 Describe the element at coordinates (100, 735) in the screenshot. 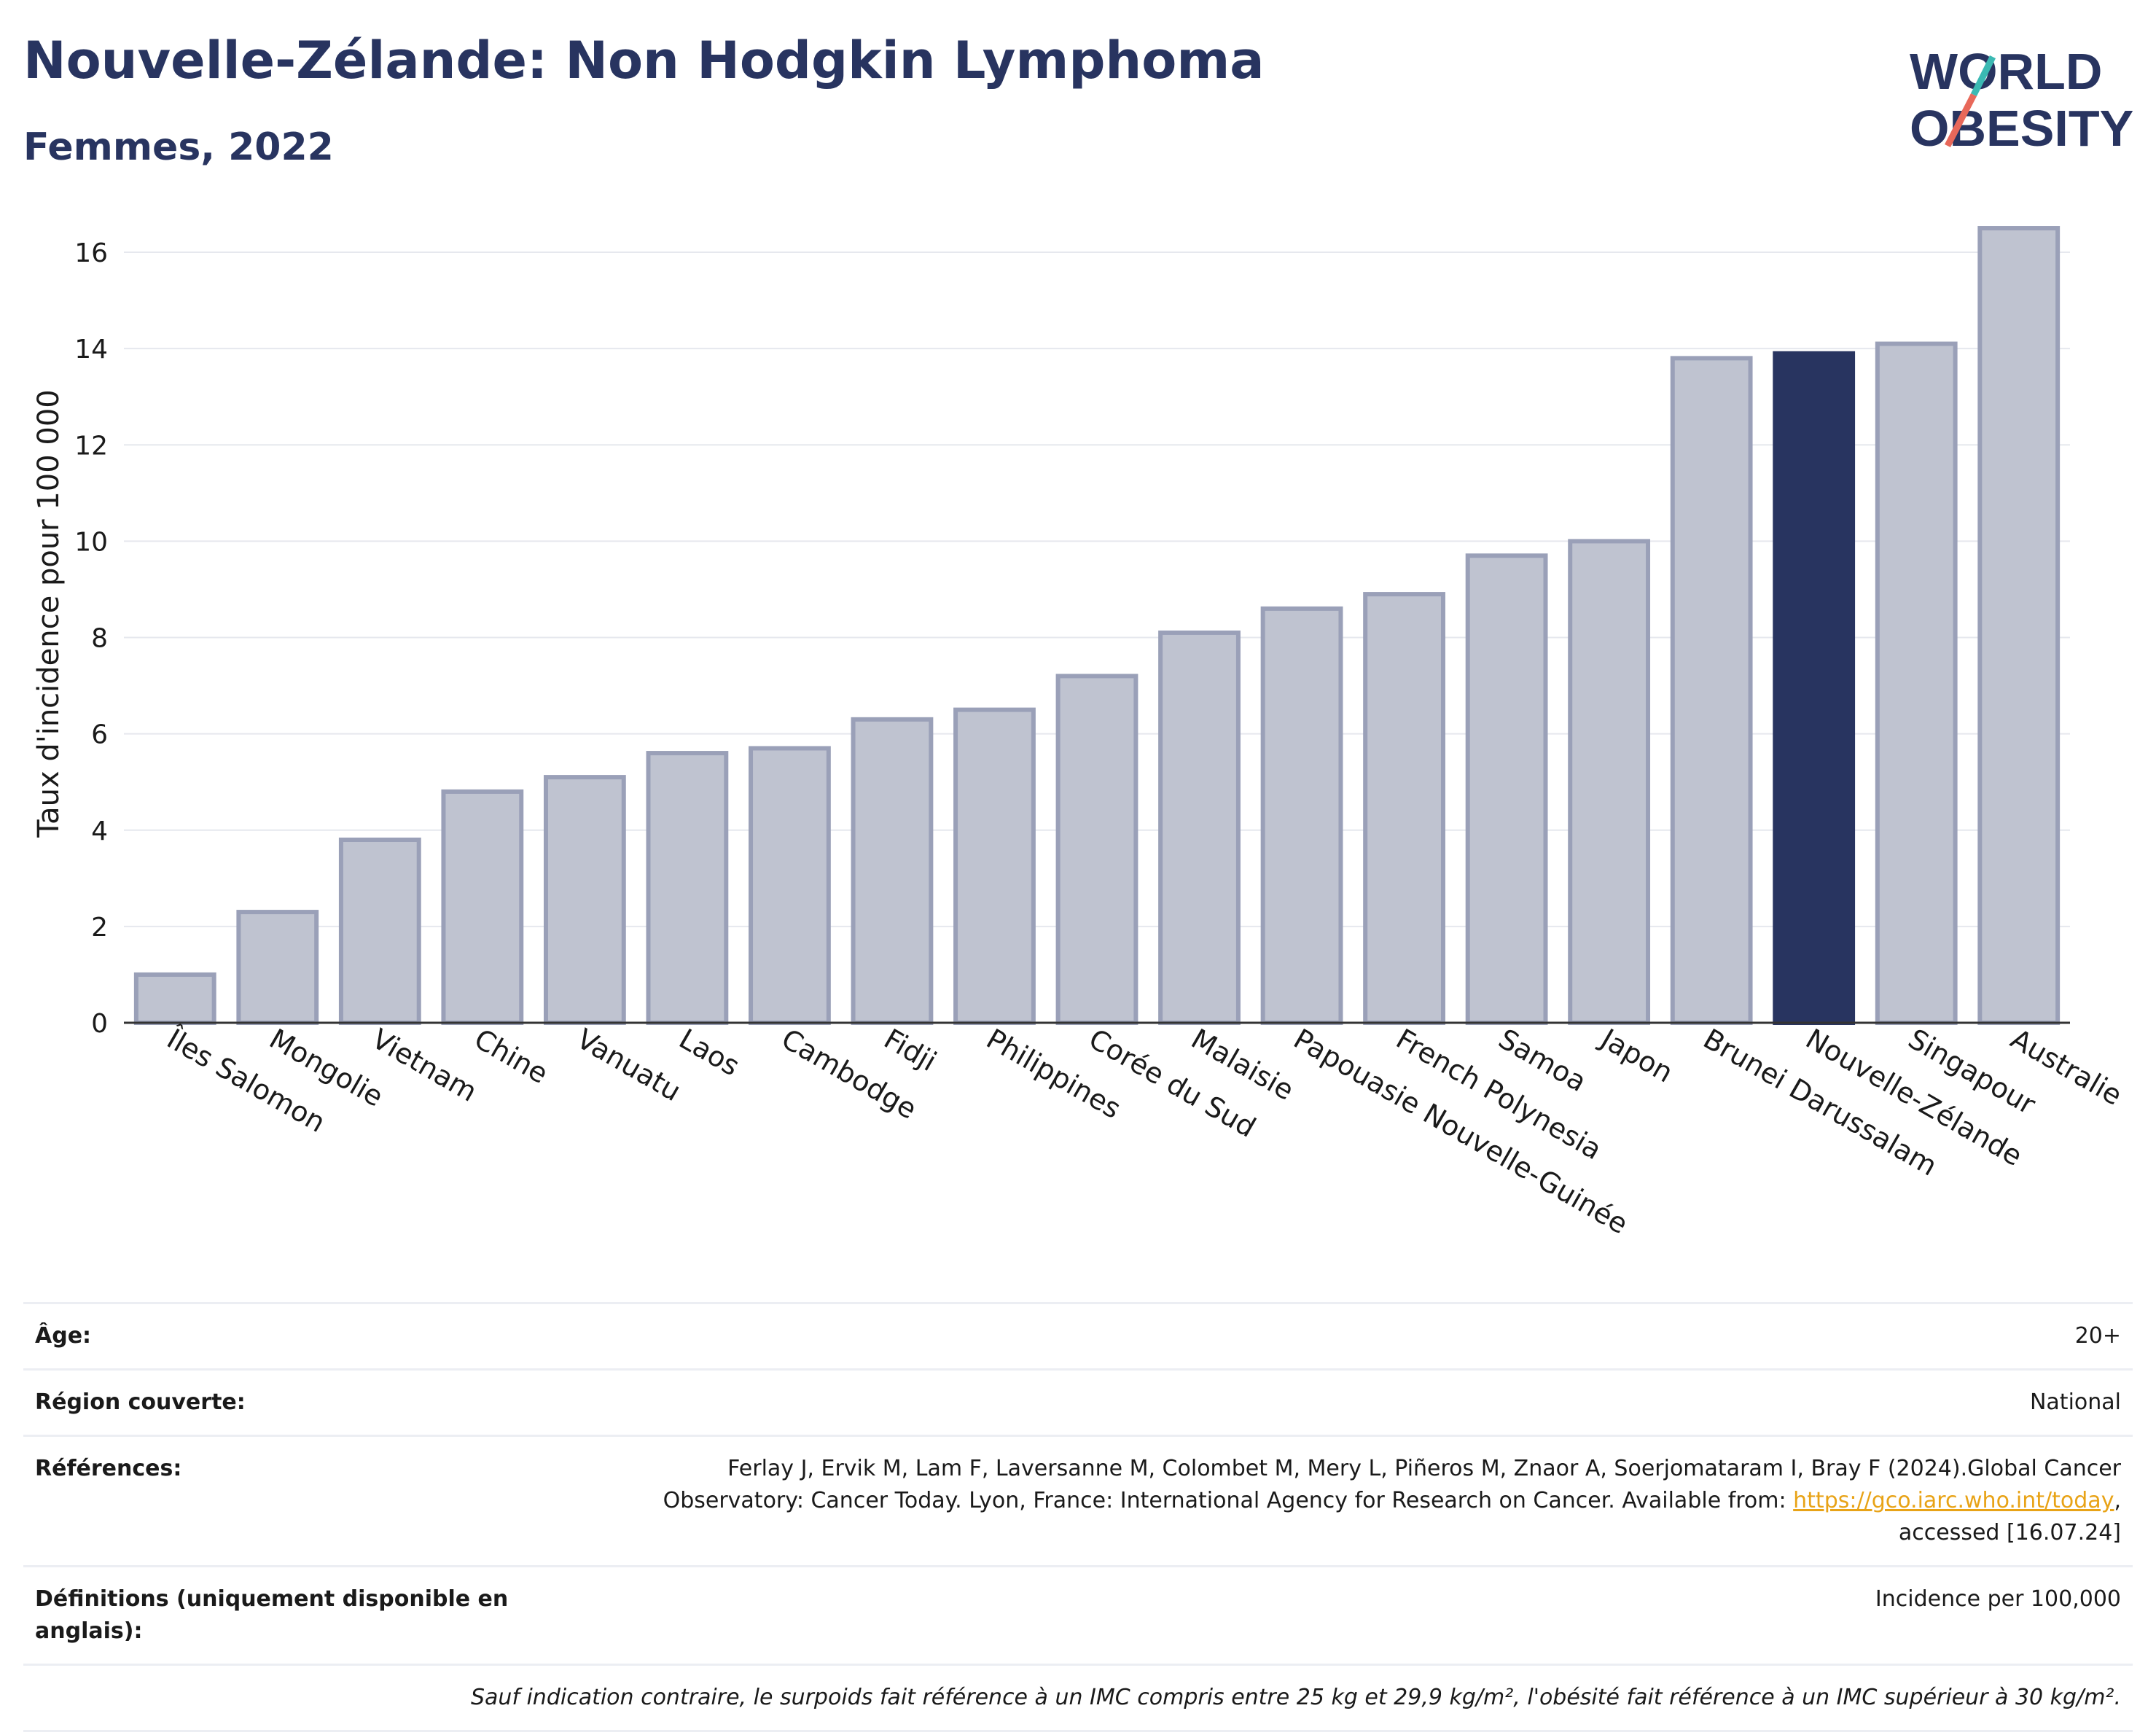

I see `y-tick-label: 6` at that location.